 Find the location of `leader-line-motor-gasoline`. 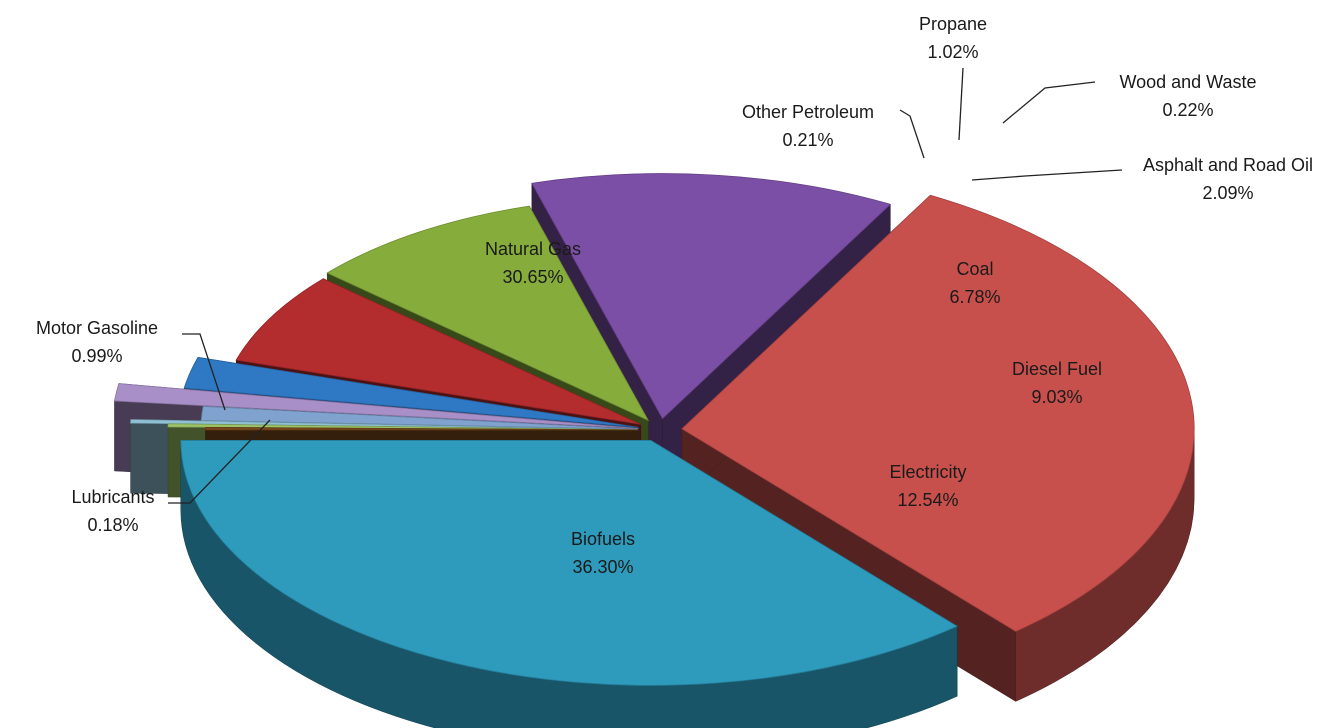

leader-line-motor-gasoline is located at coordinates (204, 372).